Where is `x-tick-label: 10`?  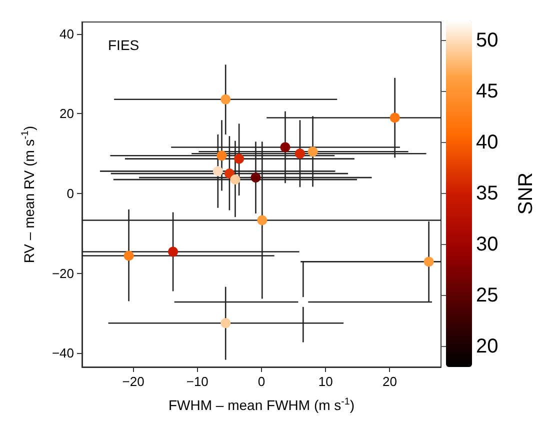 x-tick-label: 10 is located at coordinates (325, 381).